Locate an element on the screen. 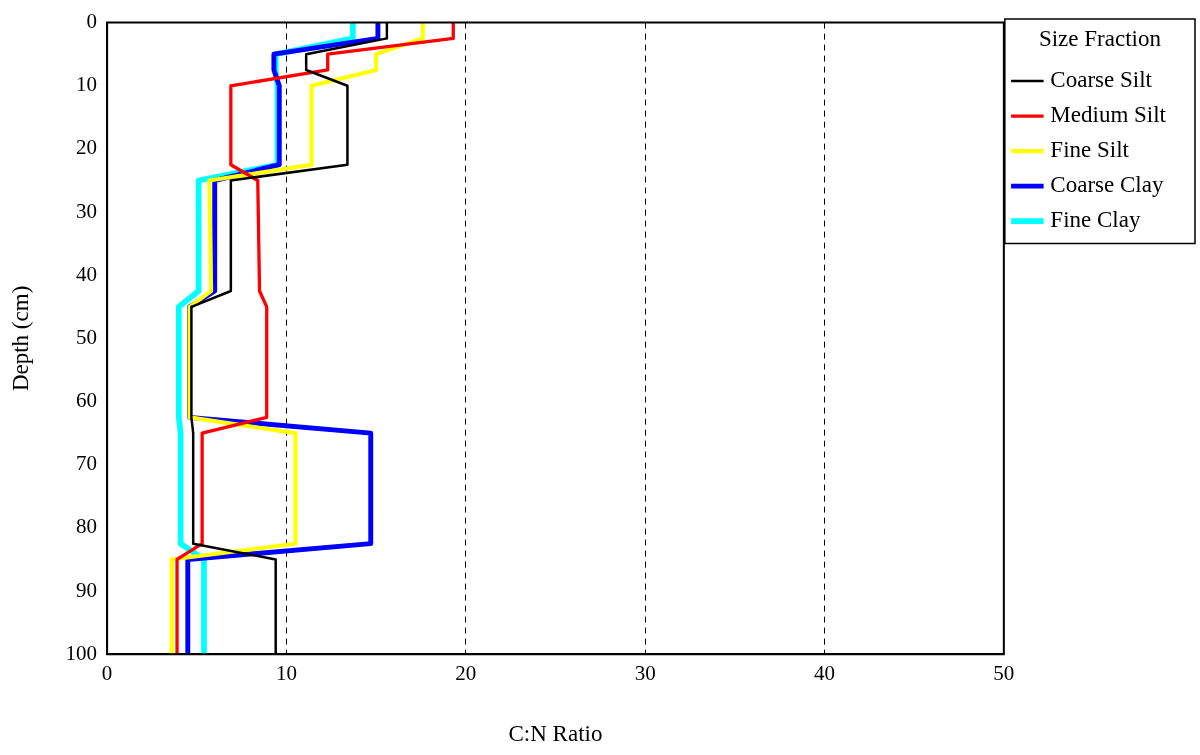 The image size is (1200, 755). x-tick-label: 10 is located at coordinates (286, 673).